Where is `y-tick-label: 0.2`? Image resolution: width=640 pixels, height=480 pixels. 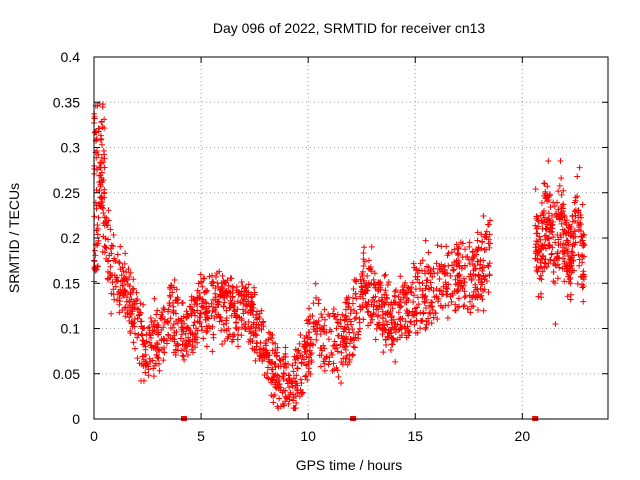
y-tick-label: 0.2 is located at coordinates (71, 238).